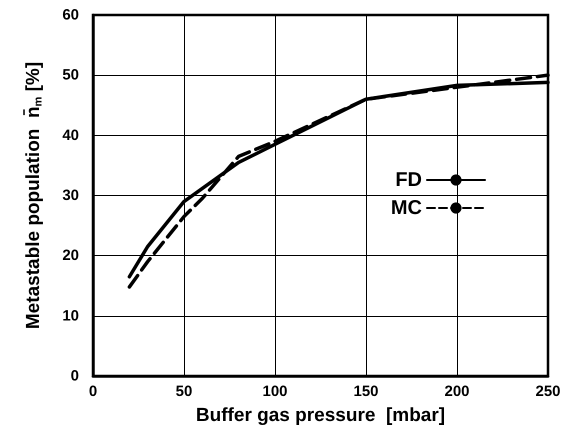 The image size is (571, 430). I want to click on x-tick-label: 200, so click(457, 391).